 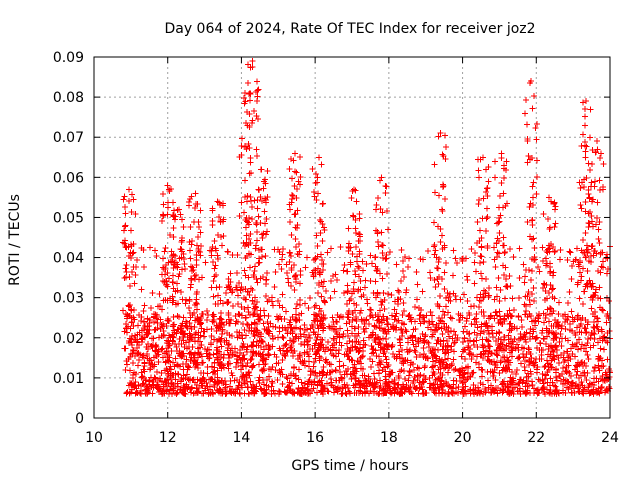 What do you see at coordinates (68, 98) in the screenshot?
I see `y-tick-label: 0.08` at bounding box center [68, 98].